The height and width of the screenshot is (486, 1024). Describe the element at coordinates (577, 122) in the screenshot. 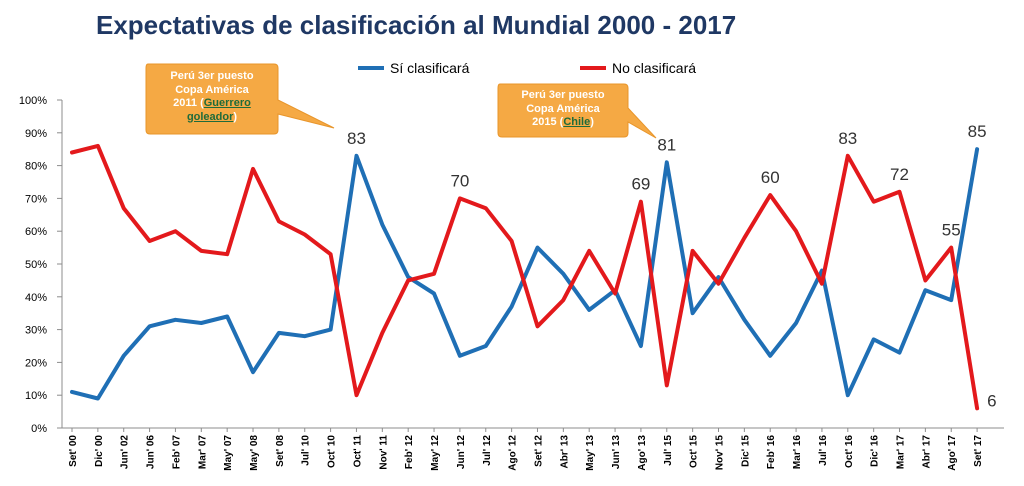

I see `callout-2015-link-chile: Chile` at that location.